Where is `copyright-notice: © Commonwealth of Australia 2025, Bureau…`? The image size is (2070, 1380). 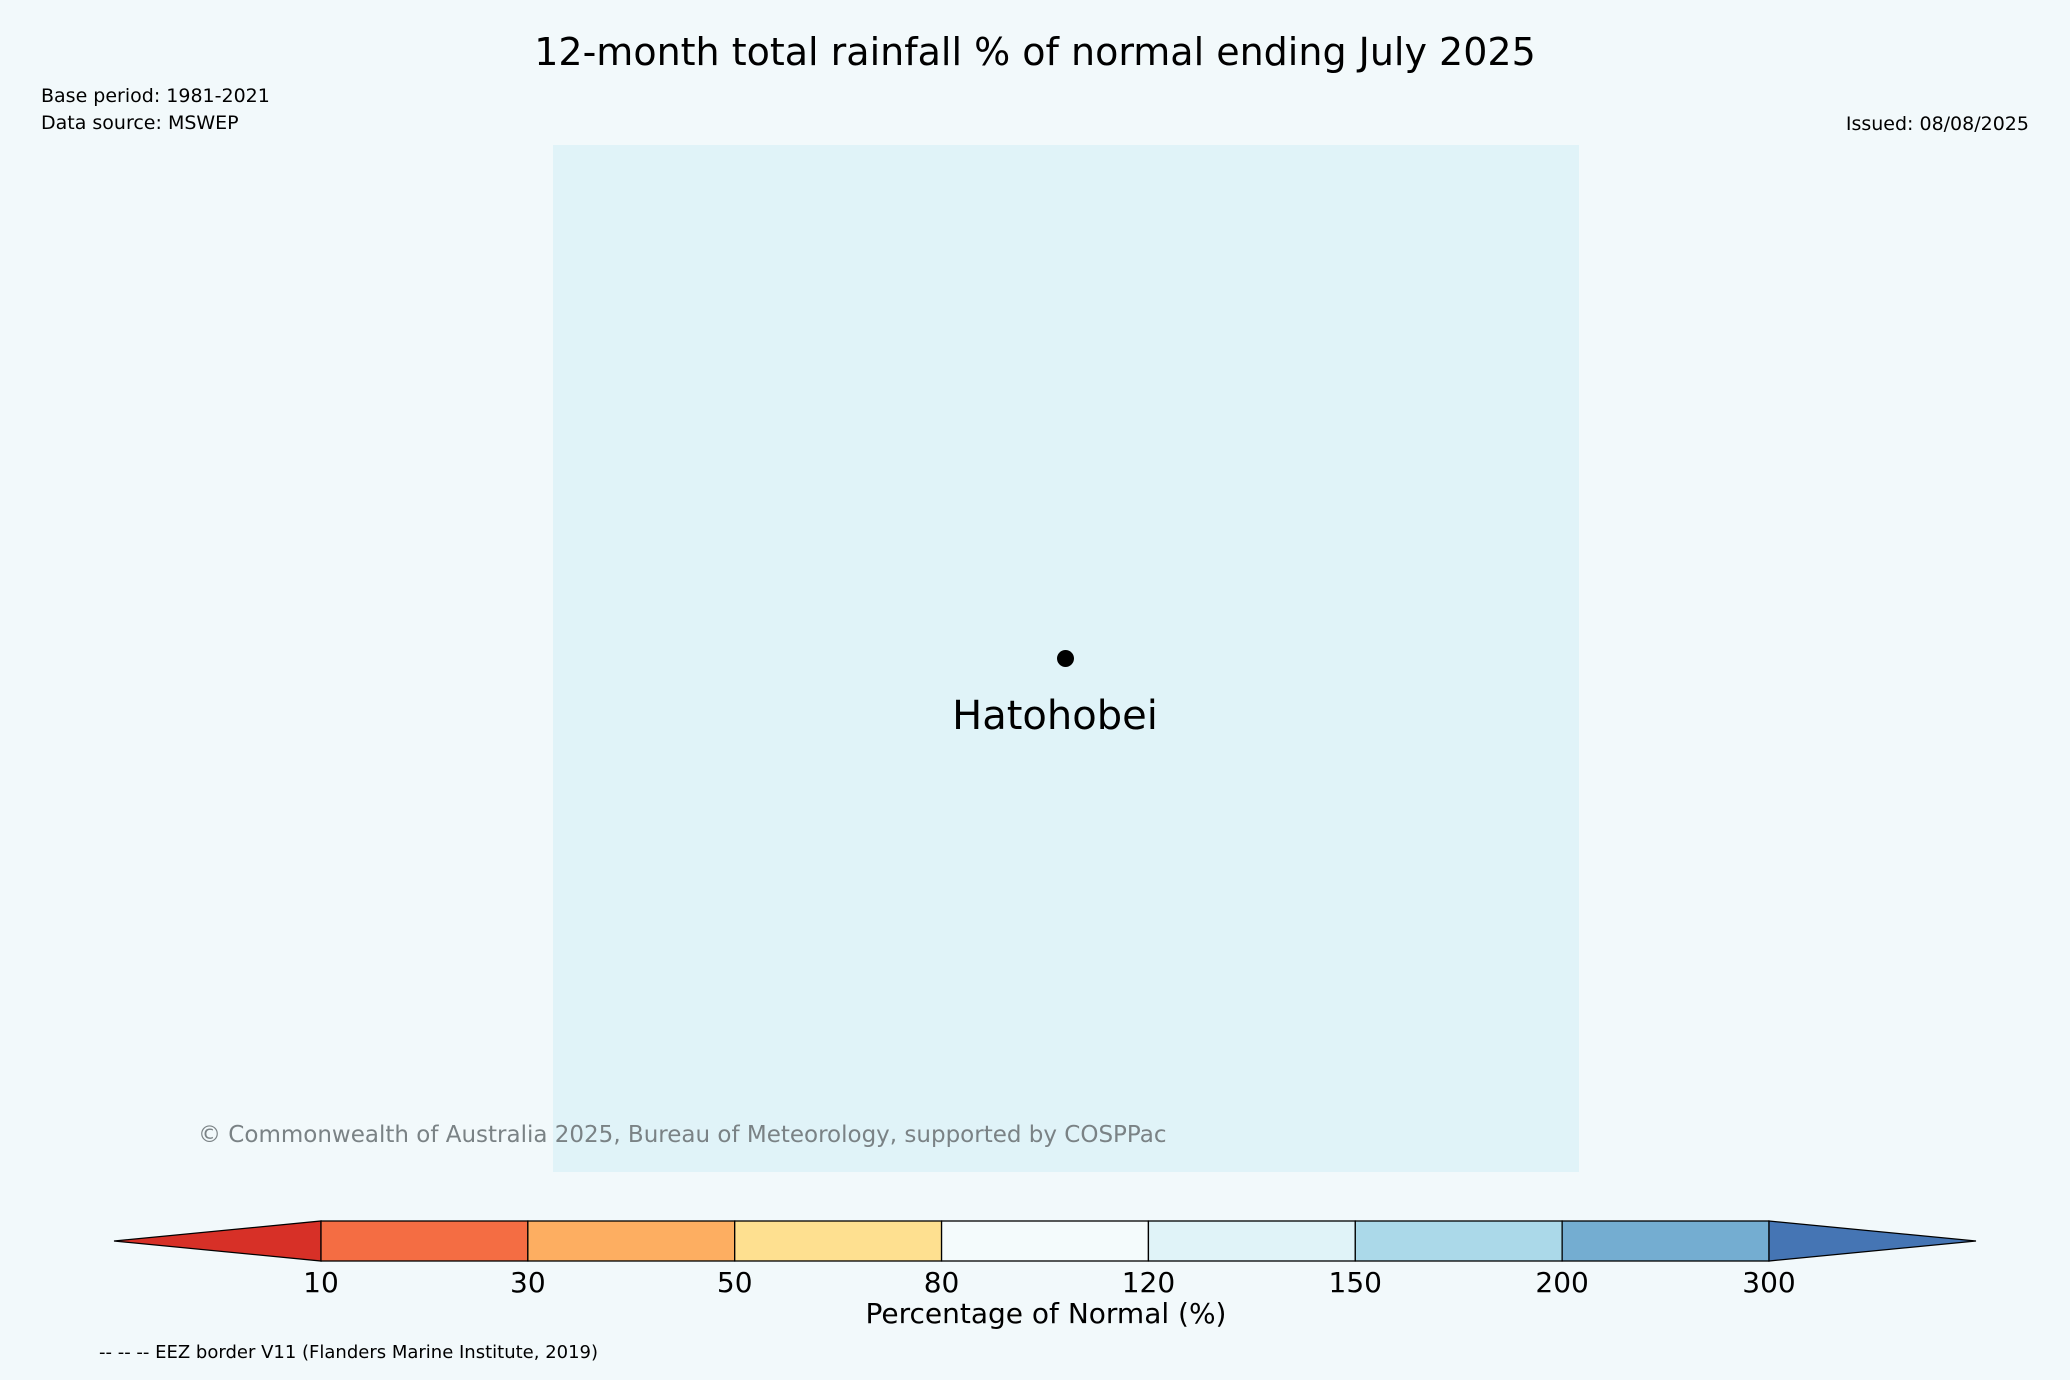 copyright-notice: © Commonwealth of Australia 2025, Bureau… is located at coordinates (682, 1135).